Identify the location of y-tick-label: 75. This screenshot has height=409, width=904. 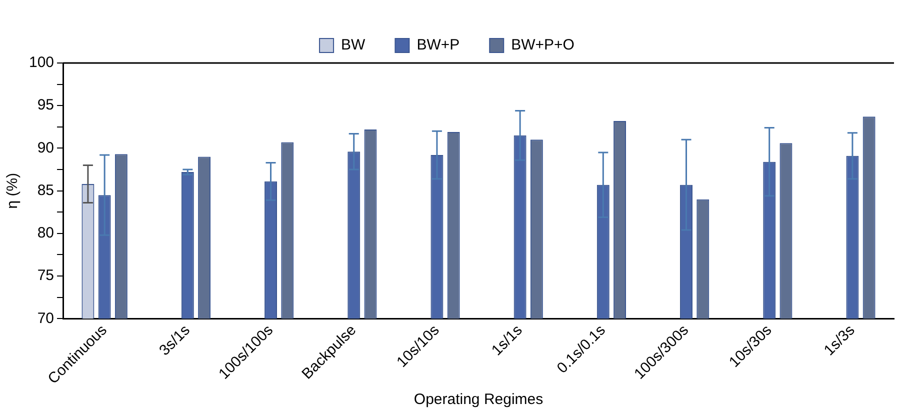
(45, 275).